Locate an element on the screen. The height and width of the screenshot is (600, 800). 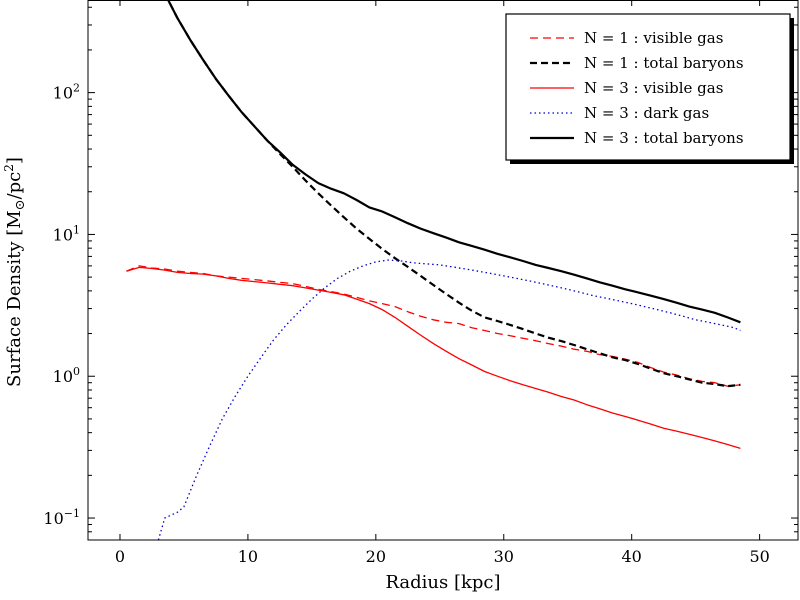
x-tick-label-20: 20 is located at coordinates (376, 556).